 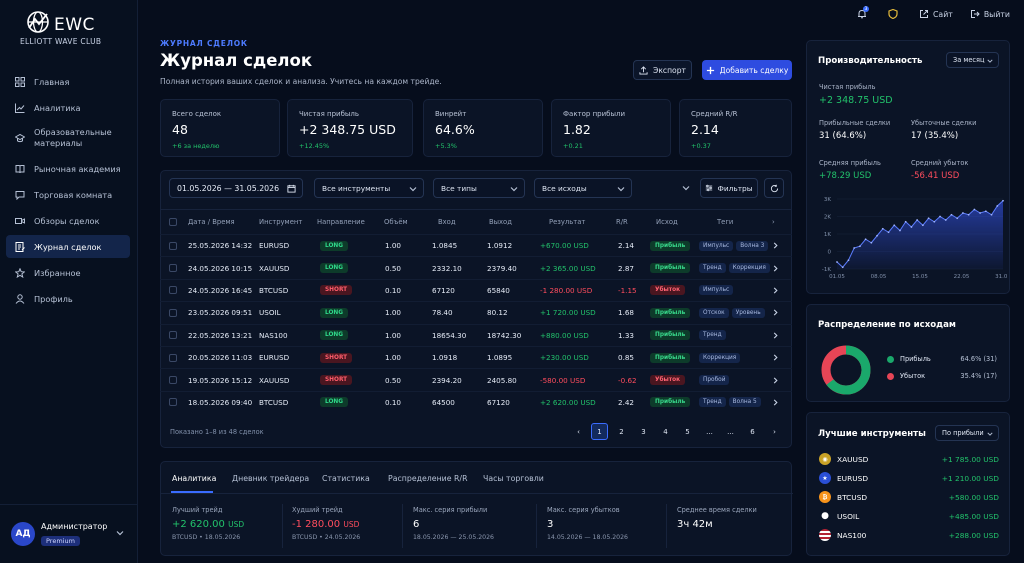 What do you see at coordinates (194, 478) in the screenshot?
I see `tab-analytics: Аналитика` at bounding box center [194, 478].